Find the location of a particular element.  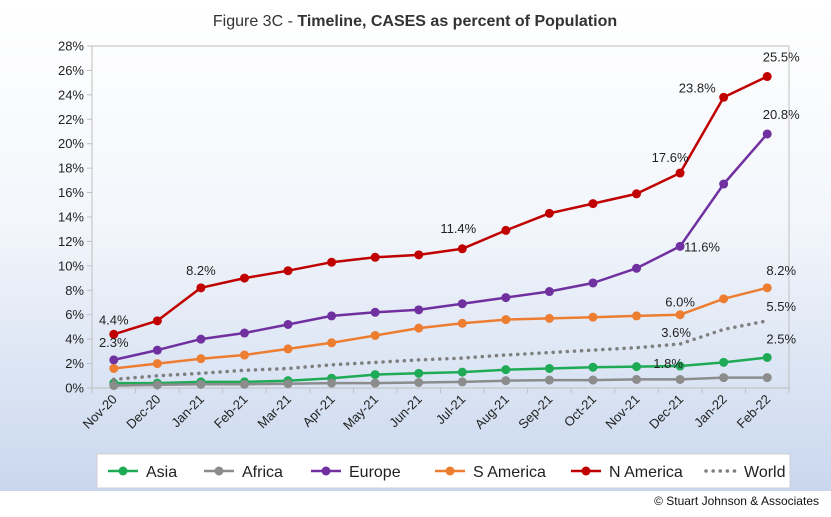

x-tick-label: Dec-20 is located at coordinates (143, 412).